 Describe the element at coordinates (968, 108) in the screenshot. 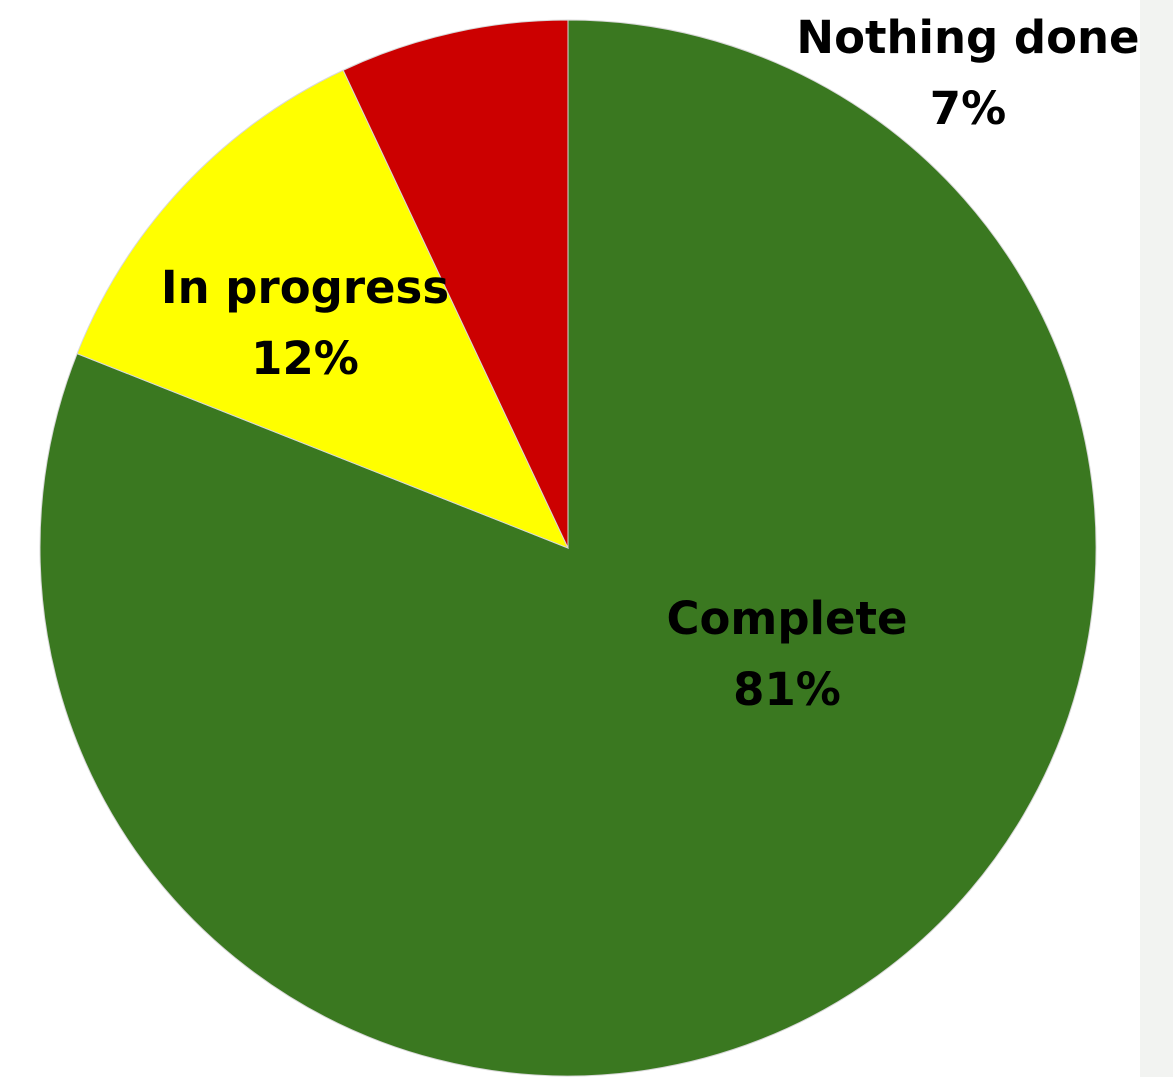

I see `nothing-done-percent: 7%` at that location.